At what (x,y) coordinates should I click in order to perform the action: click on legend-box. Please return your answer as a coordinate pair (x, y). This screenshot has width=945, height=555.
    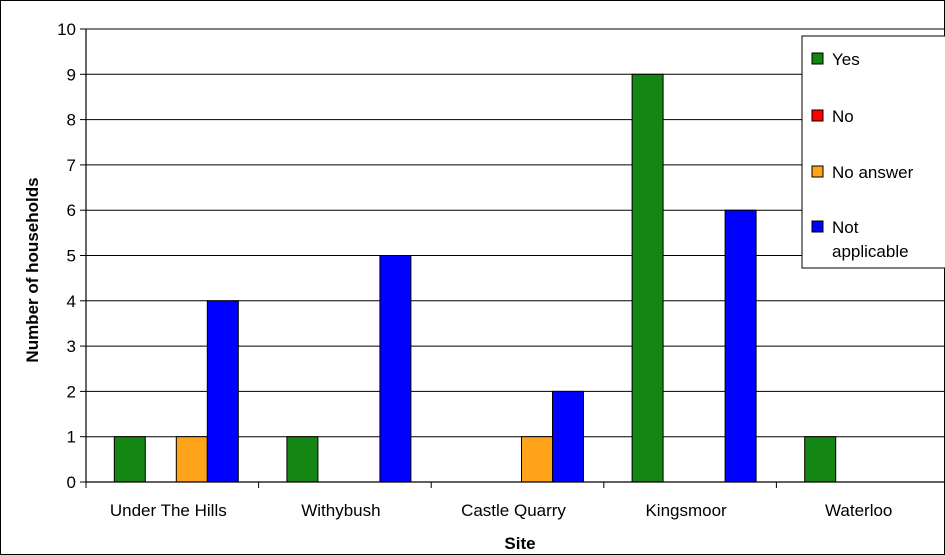
    Looking at the image, I should click on (873, 152).